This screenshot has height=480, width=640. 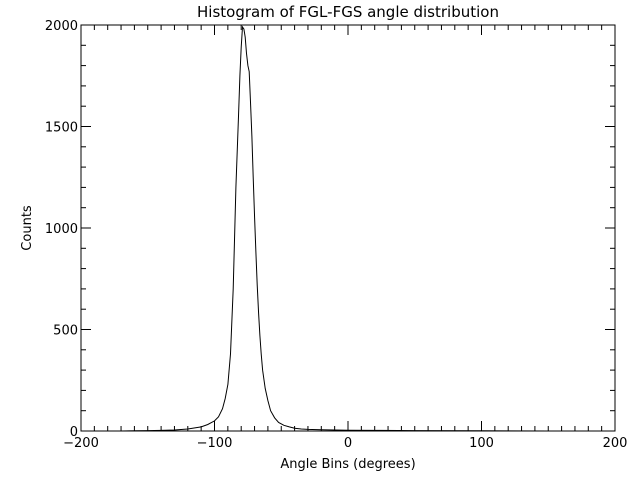 I want to click on chart-title: Histogram of FGL-FGS angle distribution, so click(x=348, y=12).